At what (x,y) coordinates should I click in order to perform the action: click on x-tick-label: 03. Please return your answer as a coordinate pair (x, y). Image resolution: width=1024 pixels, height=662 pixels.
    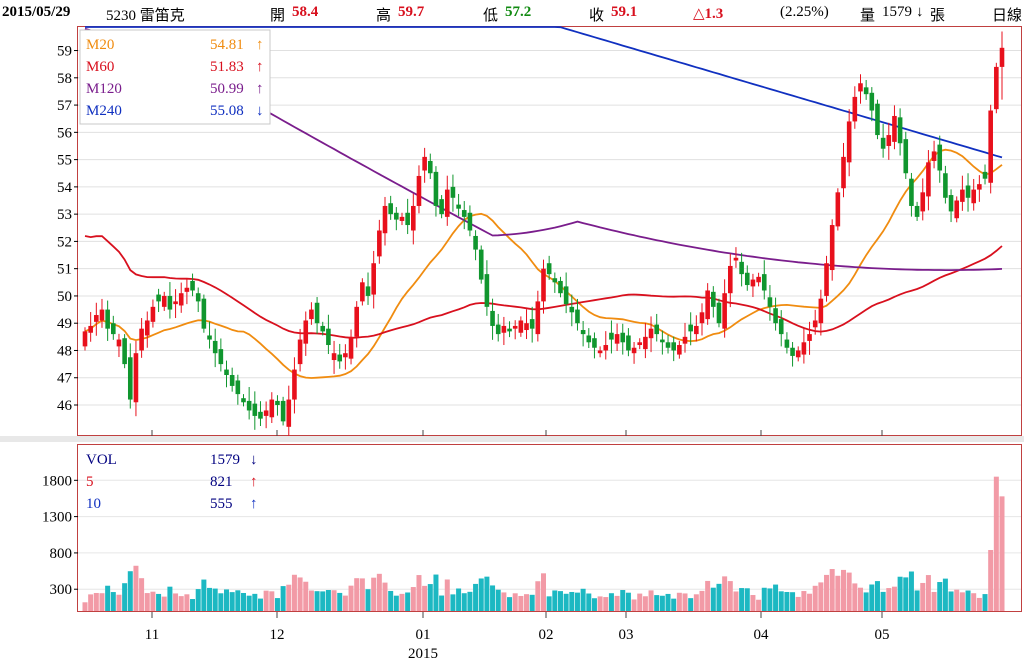
    Looking at the image, I should click on (626, 635).